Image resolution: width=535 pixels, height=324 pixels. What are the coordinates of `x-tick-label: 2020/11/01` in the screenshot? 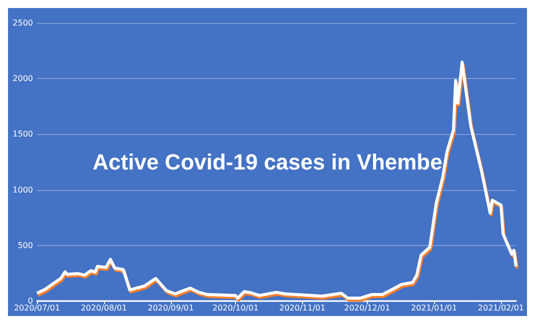 It's located at (302, 308).